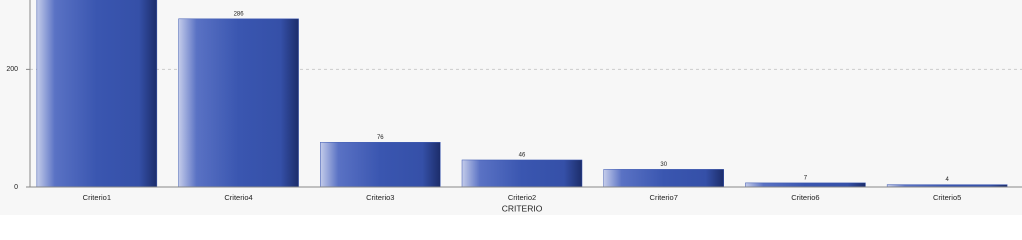  Describe the element at coordinates (239, 14) in the screenshot. I see `value-label: 286` at that location.